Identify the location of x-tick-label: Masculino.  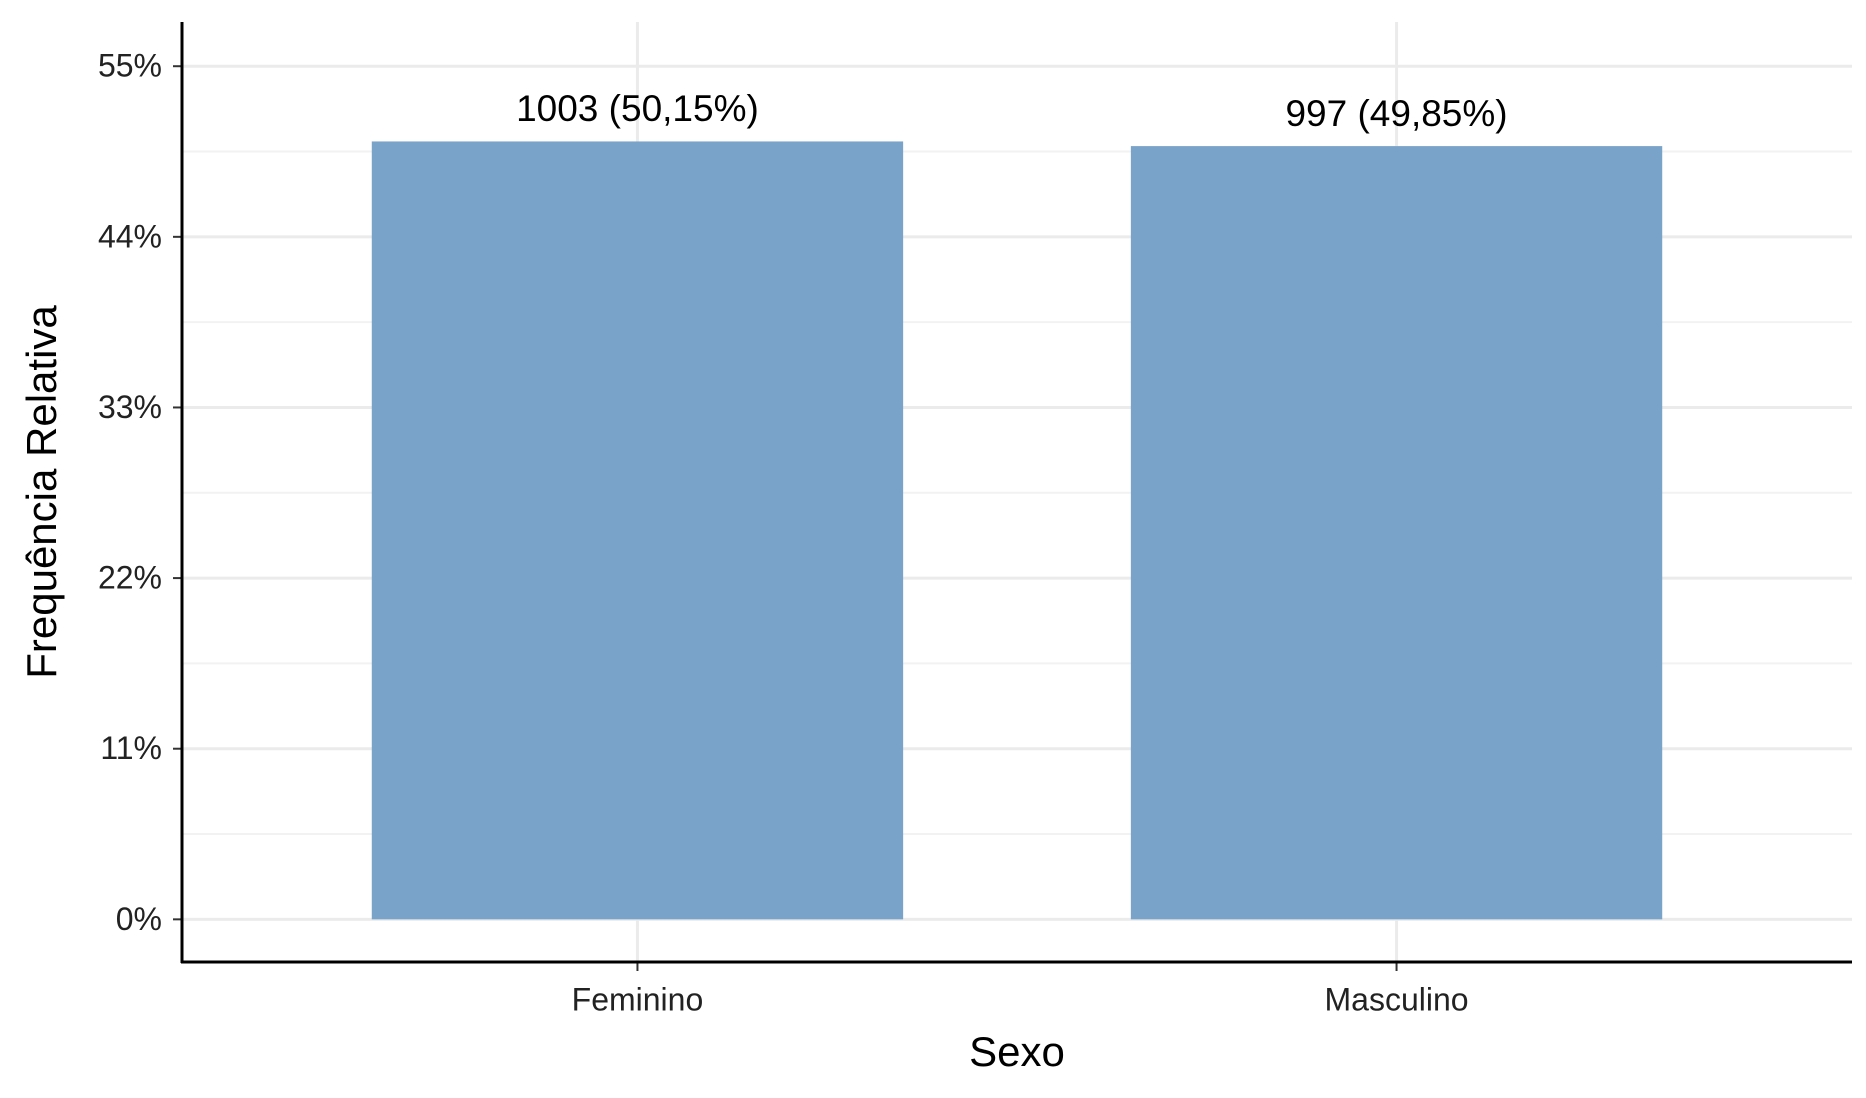
(1397, 999).